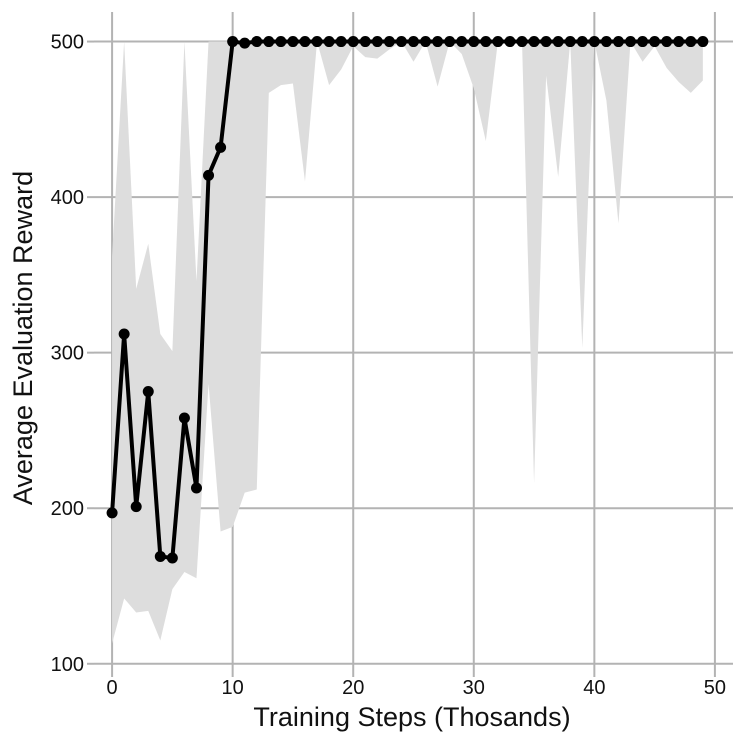 This screenshot has height=749, width=744. I want to click on y-tick-label: 100, so click(67, 665).